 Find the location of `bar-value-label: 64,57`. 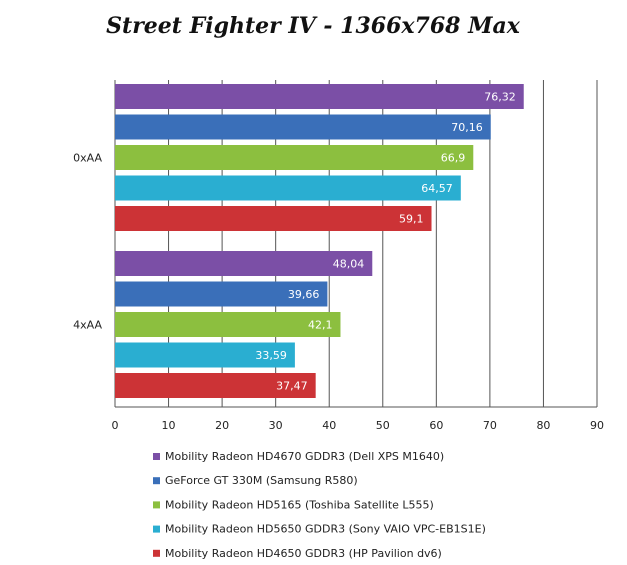

bar-value-label: 64,57 is located at coordinates (437, 188).